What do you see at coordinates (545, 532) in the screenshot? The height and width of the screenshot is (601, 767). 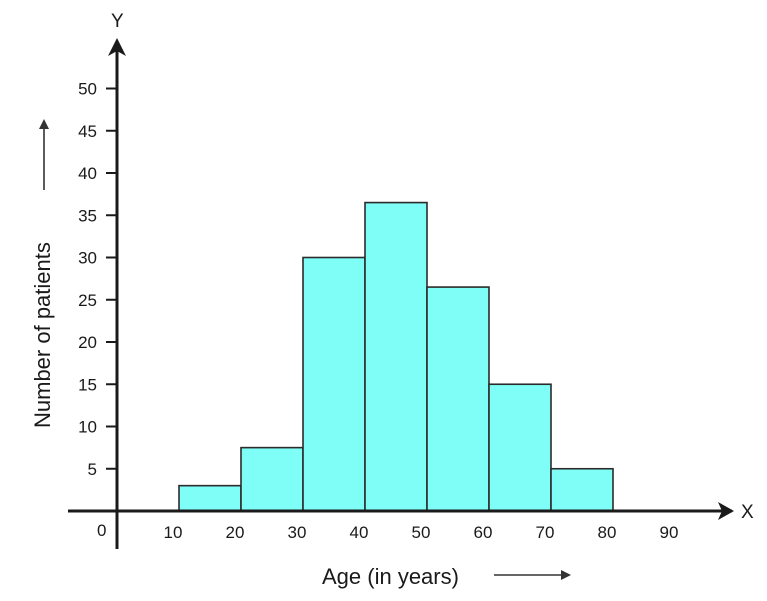 I see `x-tick-label: 70` at bounding box center [545, 532].